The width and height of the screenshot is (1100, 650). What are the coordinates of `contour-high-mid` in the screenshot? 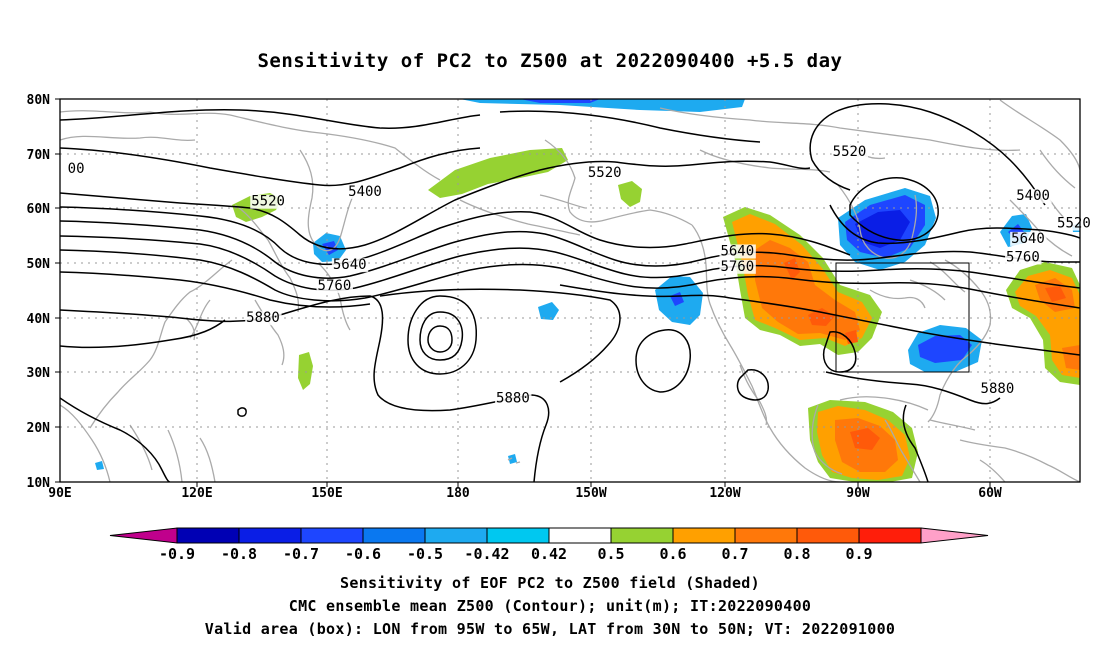 It's located at (441, 336).